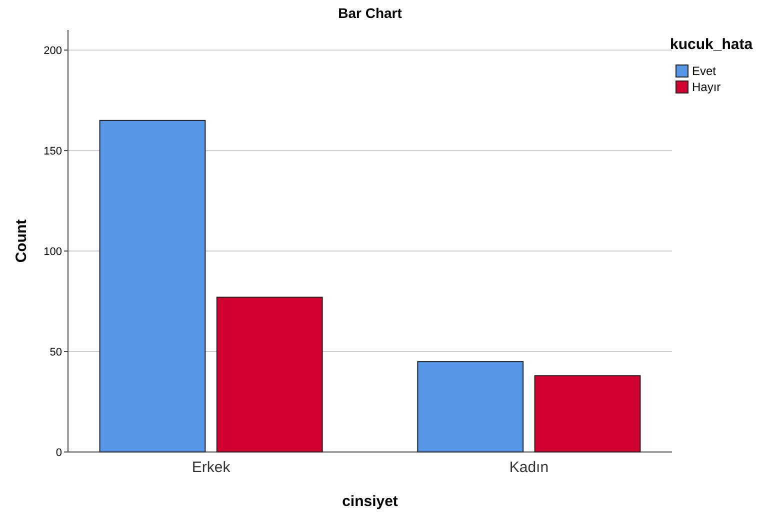 This screenshot has height=516, width=776. What do you see at coordinates (21, 241) in the screenshot?
I see `y-axis-title: Count` at bounding box center [21, 241].